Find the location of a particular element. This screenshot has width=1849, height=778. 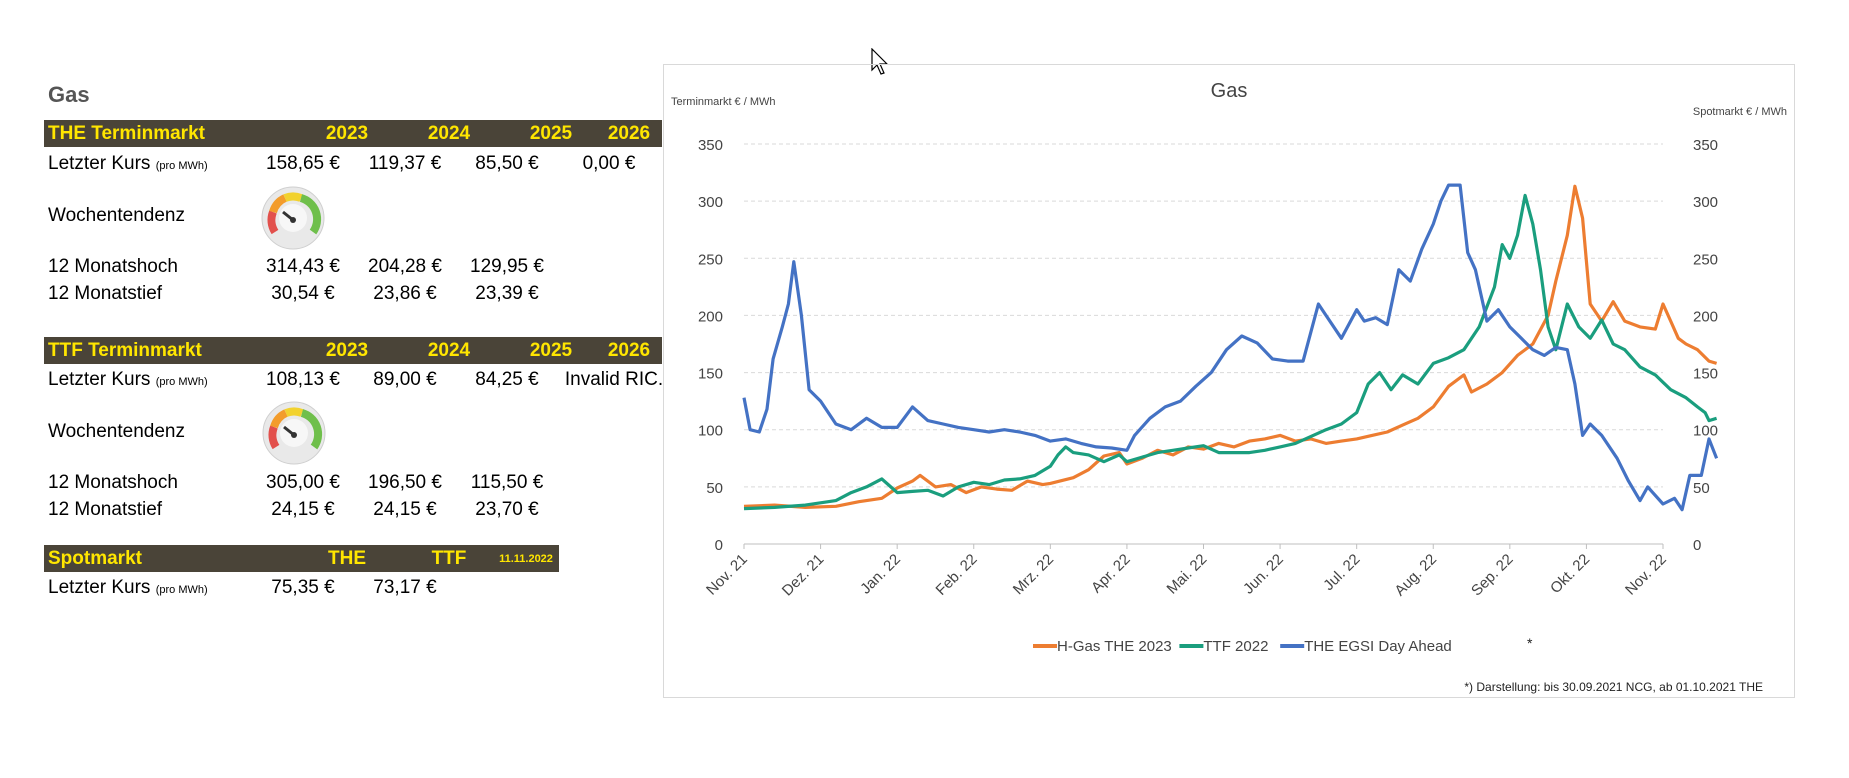

header-market: THE is located at coordinates (347, 558).